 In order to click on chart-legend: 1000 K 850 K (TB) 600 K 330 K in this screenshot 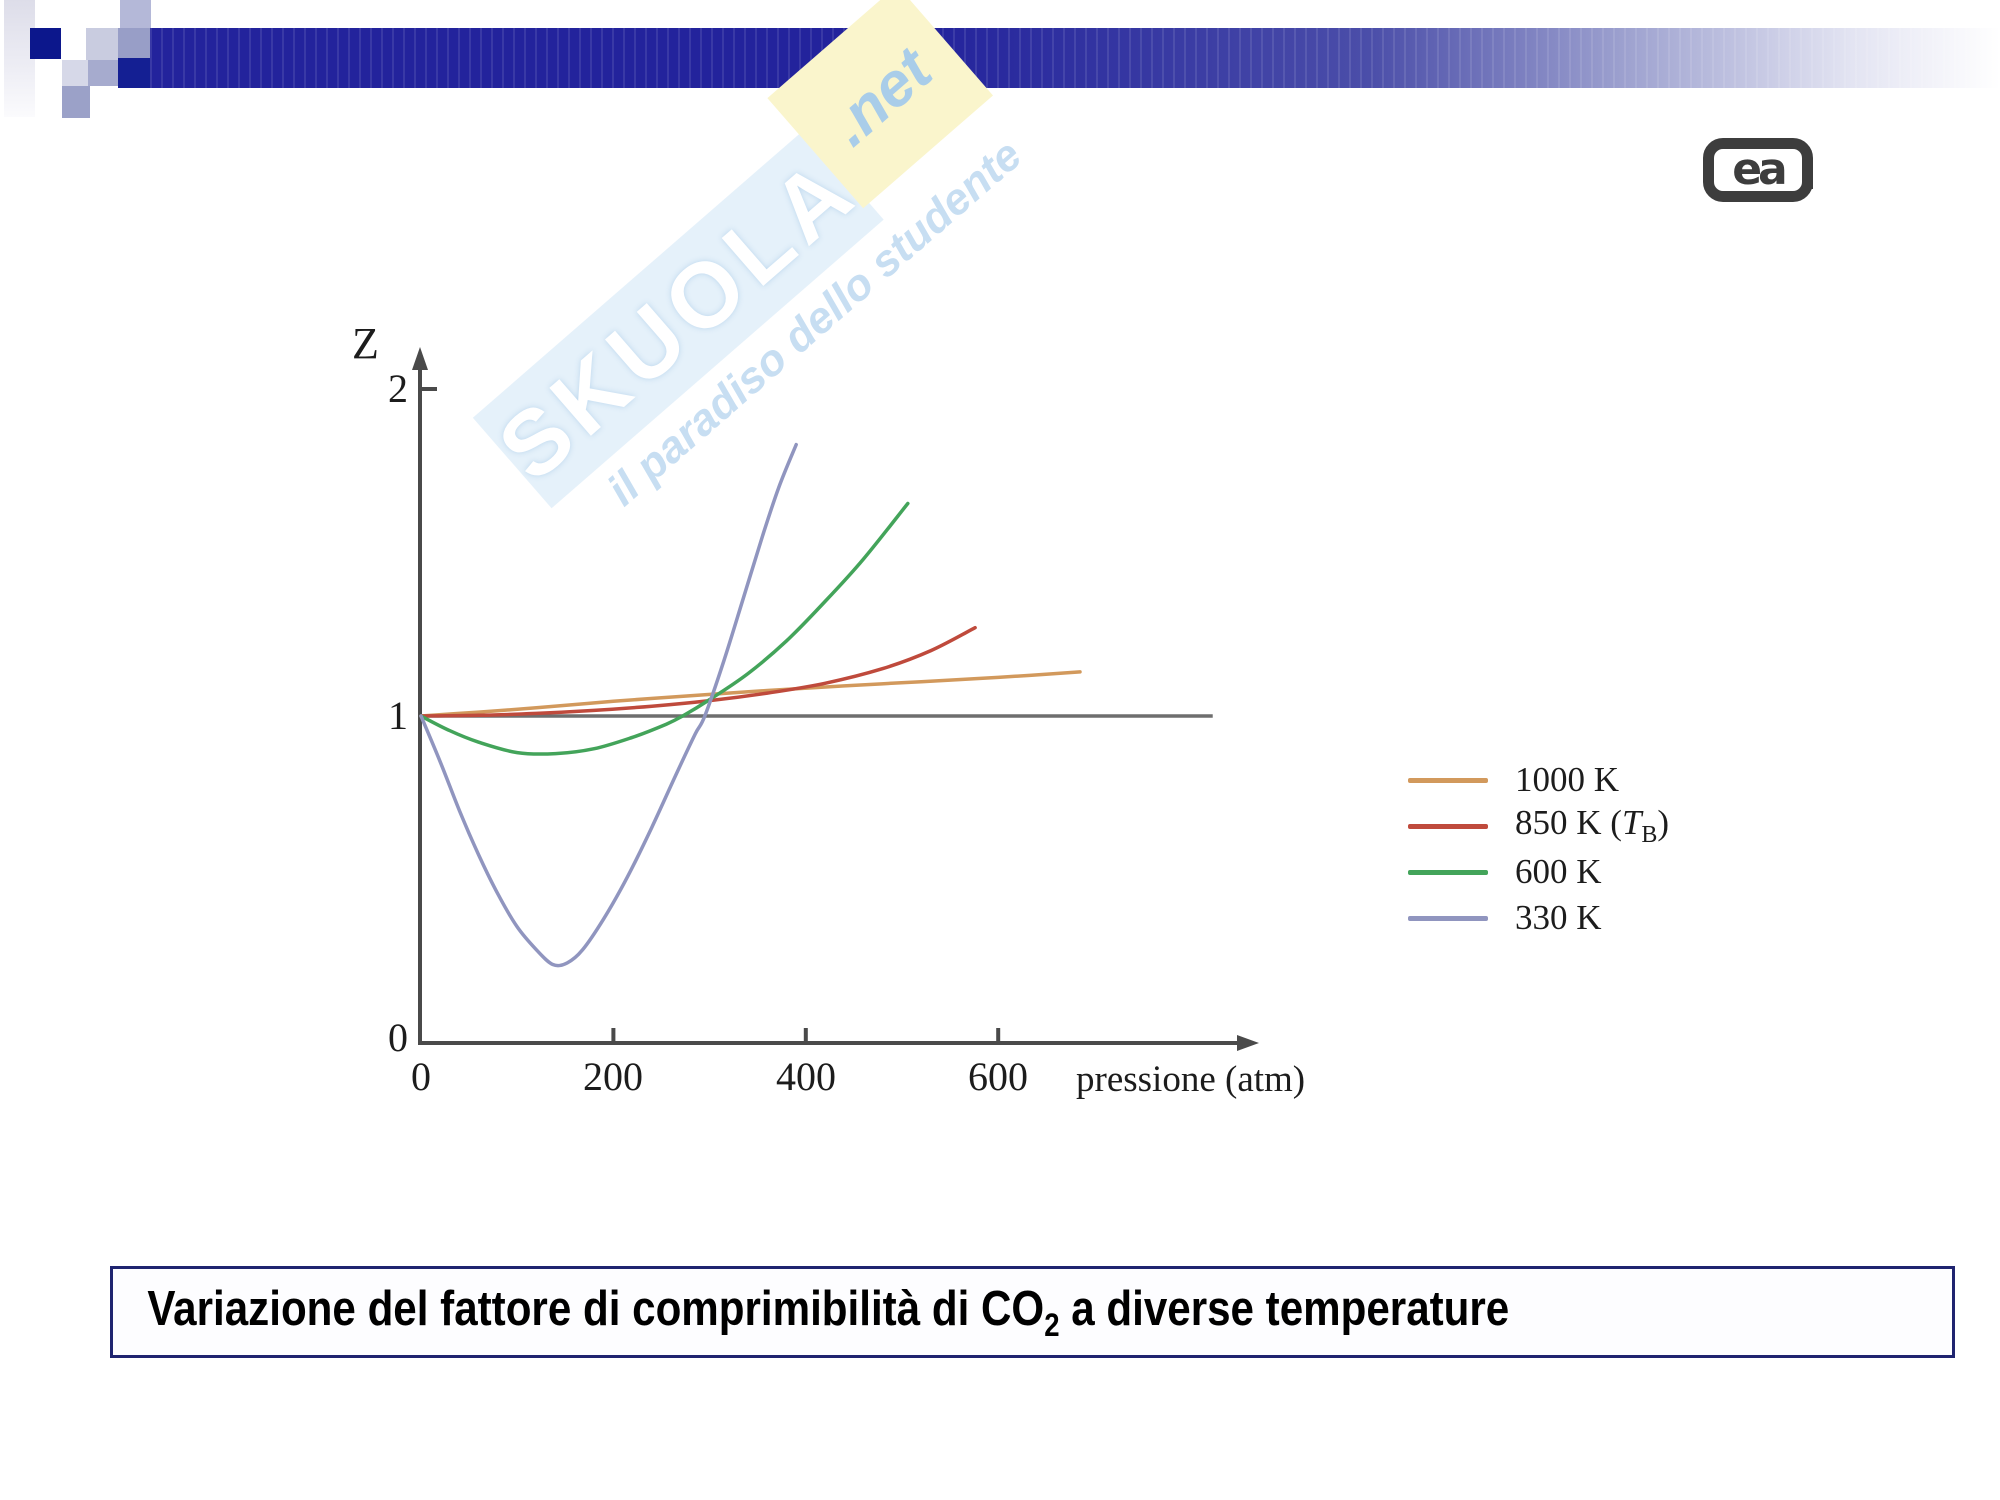, I will do `click(1538, 849)`.